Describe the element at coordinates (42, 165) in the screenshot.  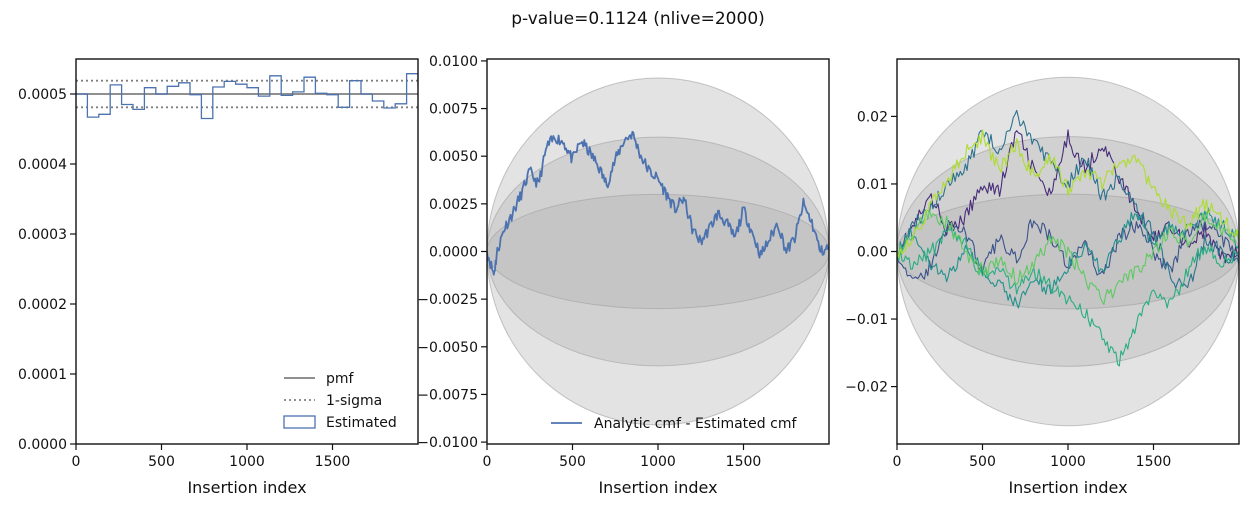
I see `y-tick-label: 0.0004` at that location.